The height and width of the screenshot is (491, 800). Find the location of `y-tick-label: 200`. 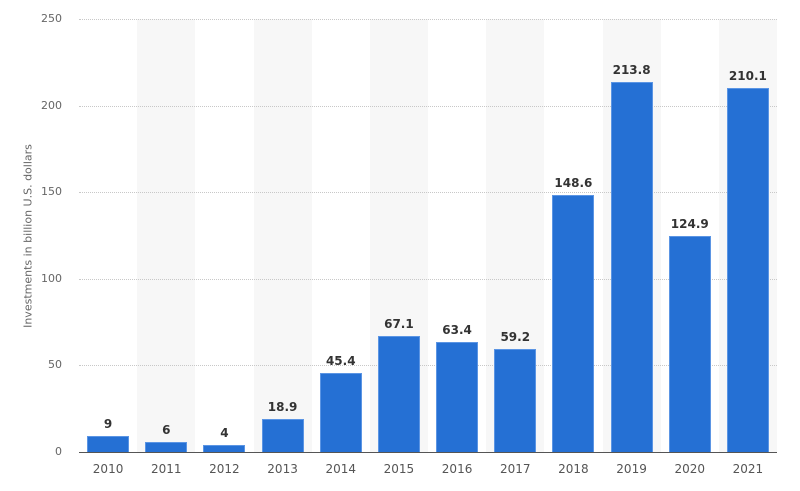

y-tick-label: 200 is located at coordinates (51, 105).